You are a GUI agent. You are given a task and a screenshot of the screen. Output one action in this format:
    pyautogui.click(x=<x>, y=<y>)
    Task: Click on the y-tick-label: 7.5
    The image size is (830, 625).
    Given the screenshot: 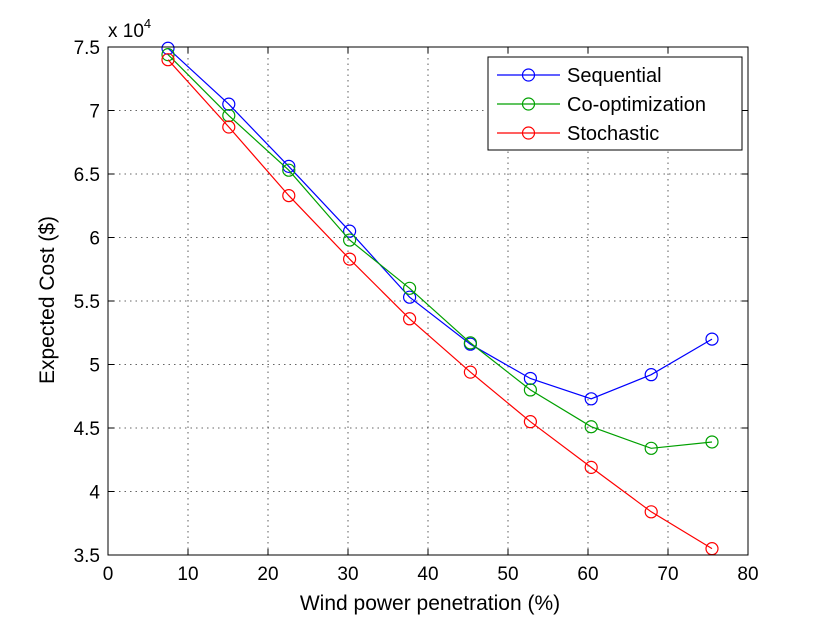 What is the action you would take?
    pyautogui.click(x=87, y=48)
    